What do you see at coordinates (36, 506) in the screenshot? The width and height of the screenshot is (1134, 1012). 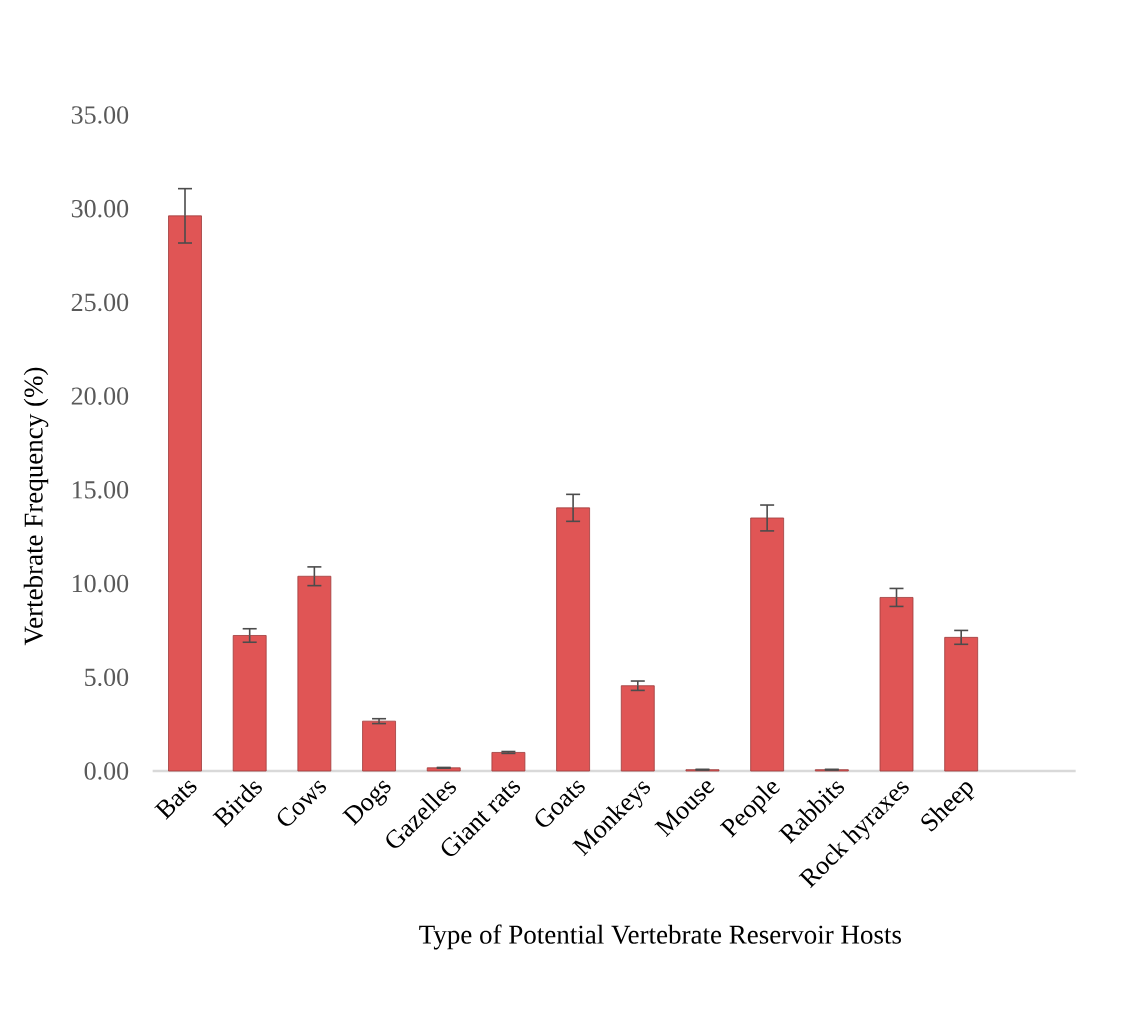 I see `y-axis-title: Vertebrate Frequency (%)` at bounding box center [36, 506].